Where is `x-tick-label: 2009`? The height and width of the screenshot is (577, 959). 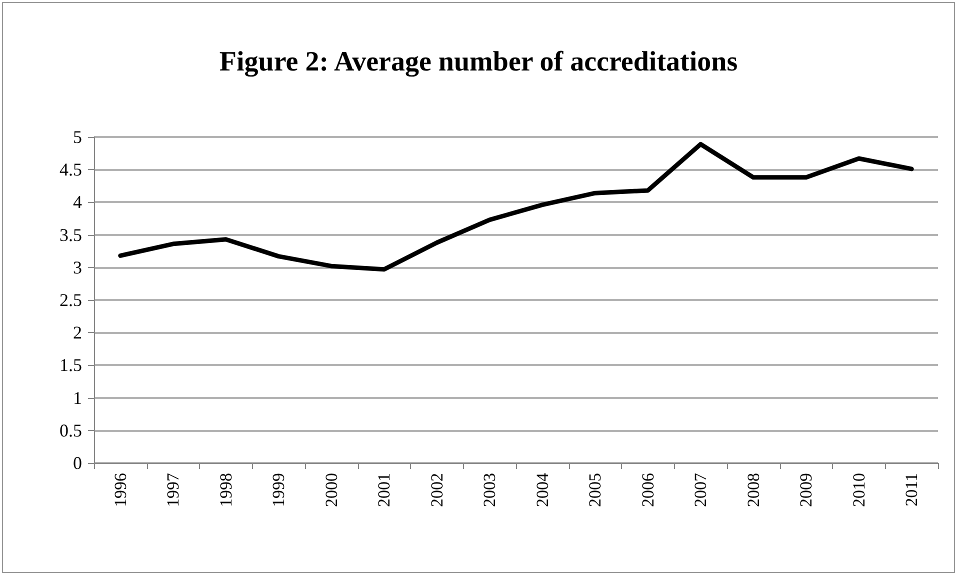 x-tick-label: 2009 is located at coordinates (806, 490).